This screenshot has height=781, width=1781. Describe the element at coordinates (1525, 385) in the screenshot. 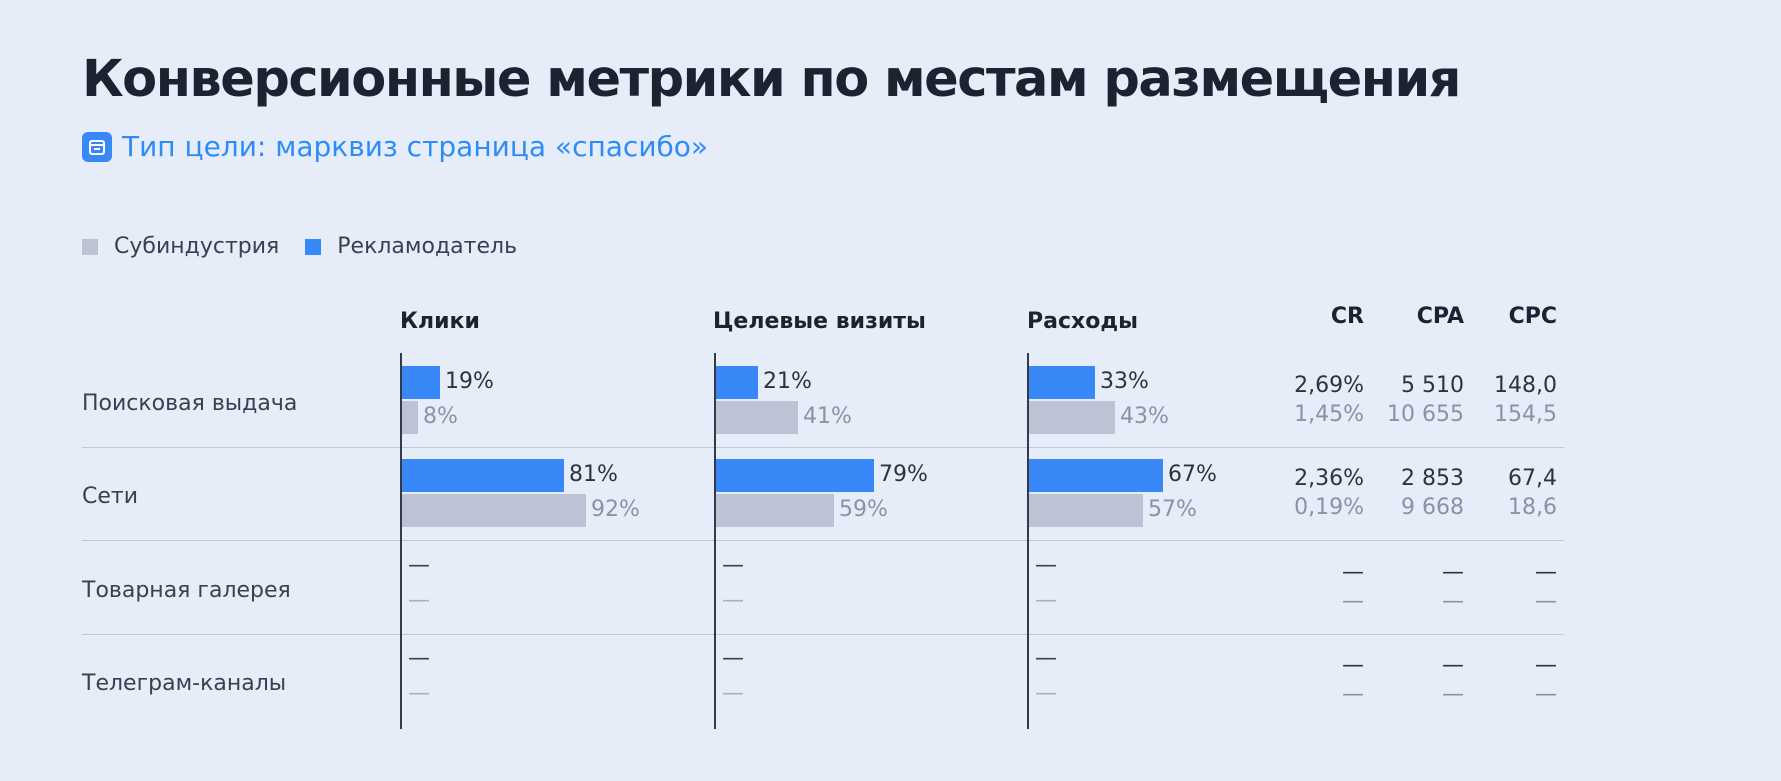

I see `metric-value-cpc-advertiser: 148,0` at that location.